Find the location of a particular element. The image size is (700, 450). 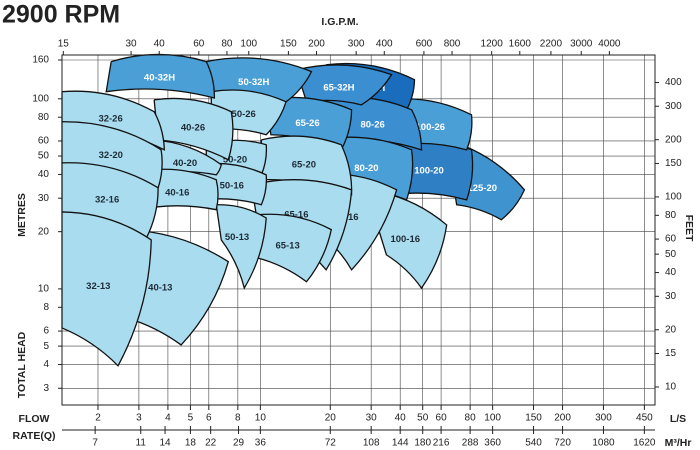

region-label: 65-16 is located at coordinates (296, 214).